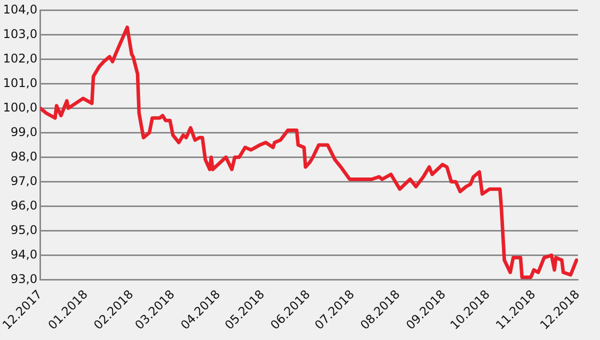 The height and width of the screenshot is (340, 600). I want to click on y-tick-label: 98,0, so click(24, 156).